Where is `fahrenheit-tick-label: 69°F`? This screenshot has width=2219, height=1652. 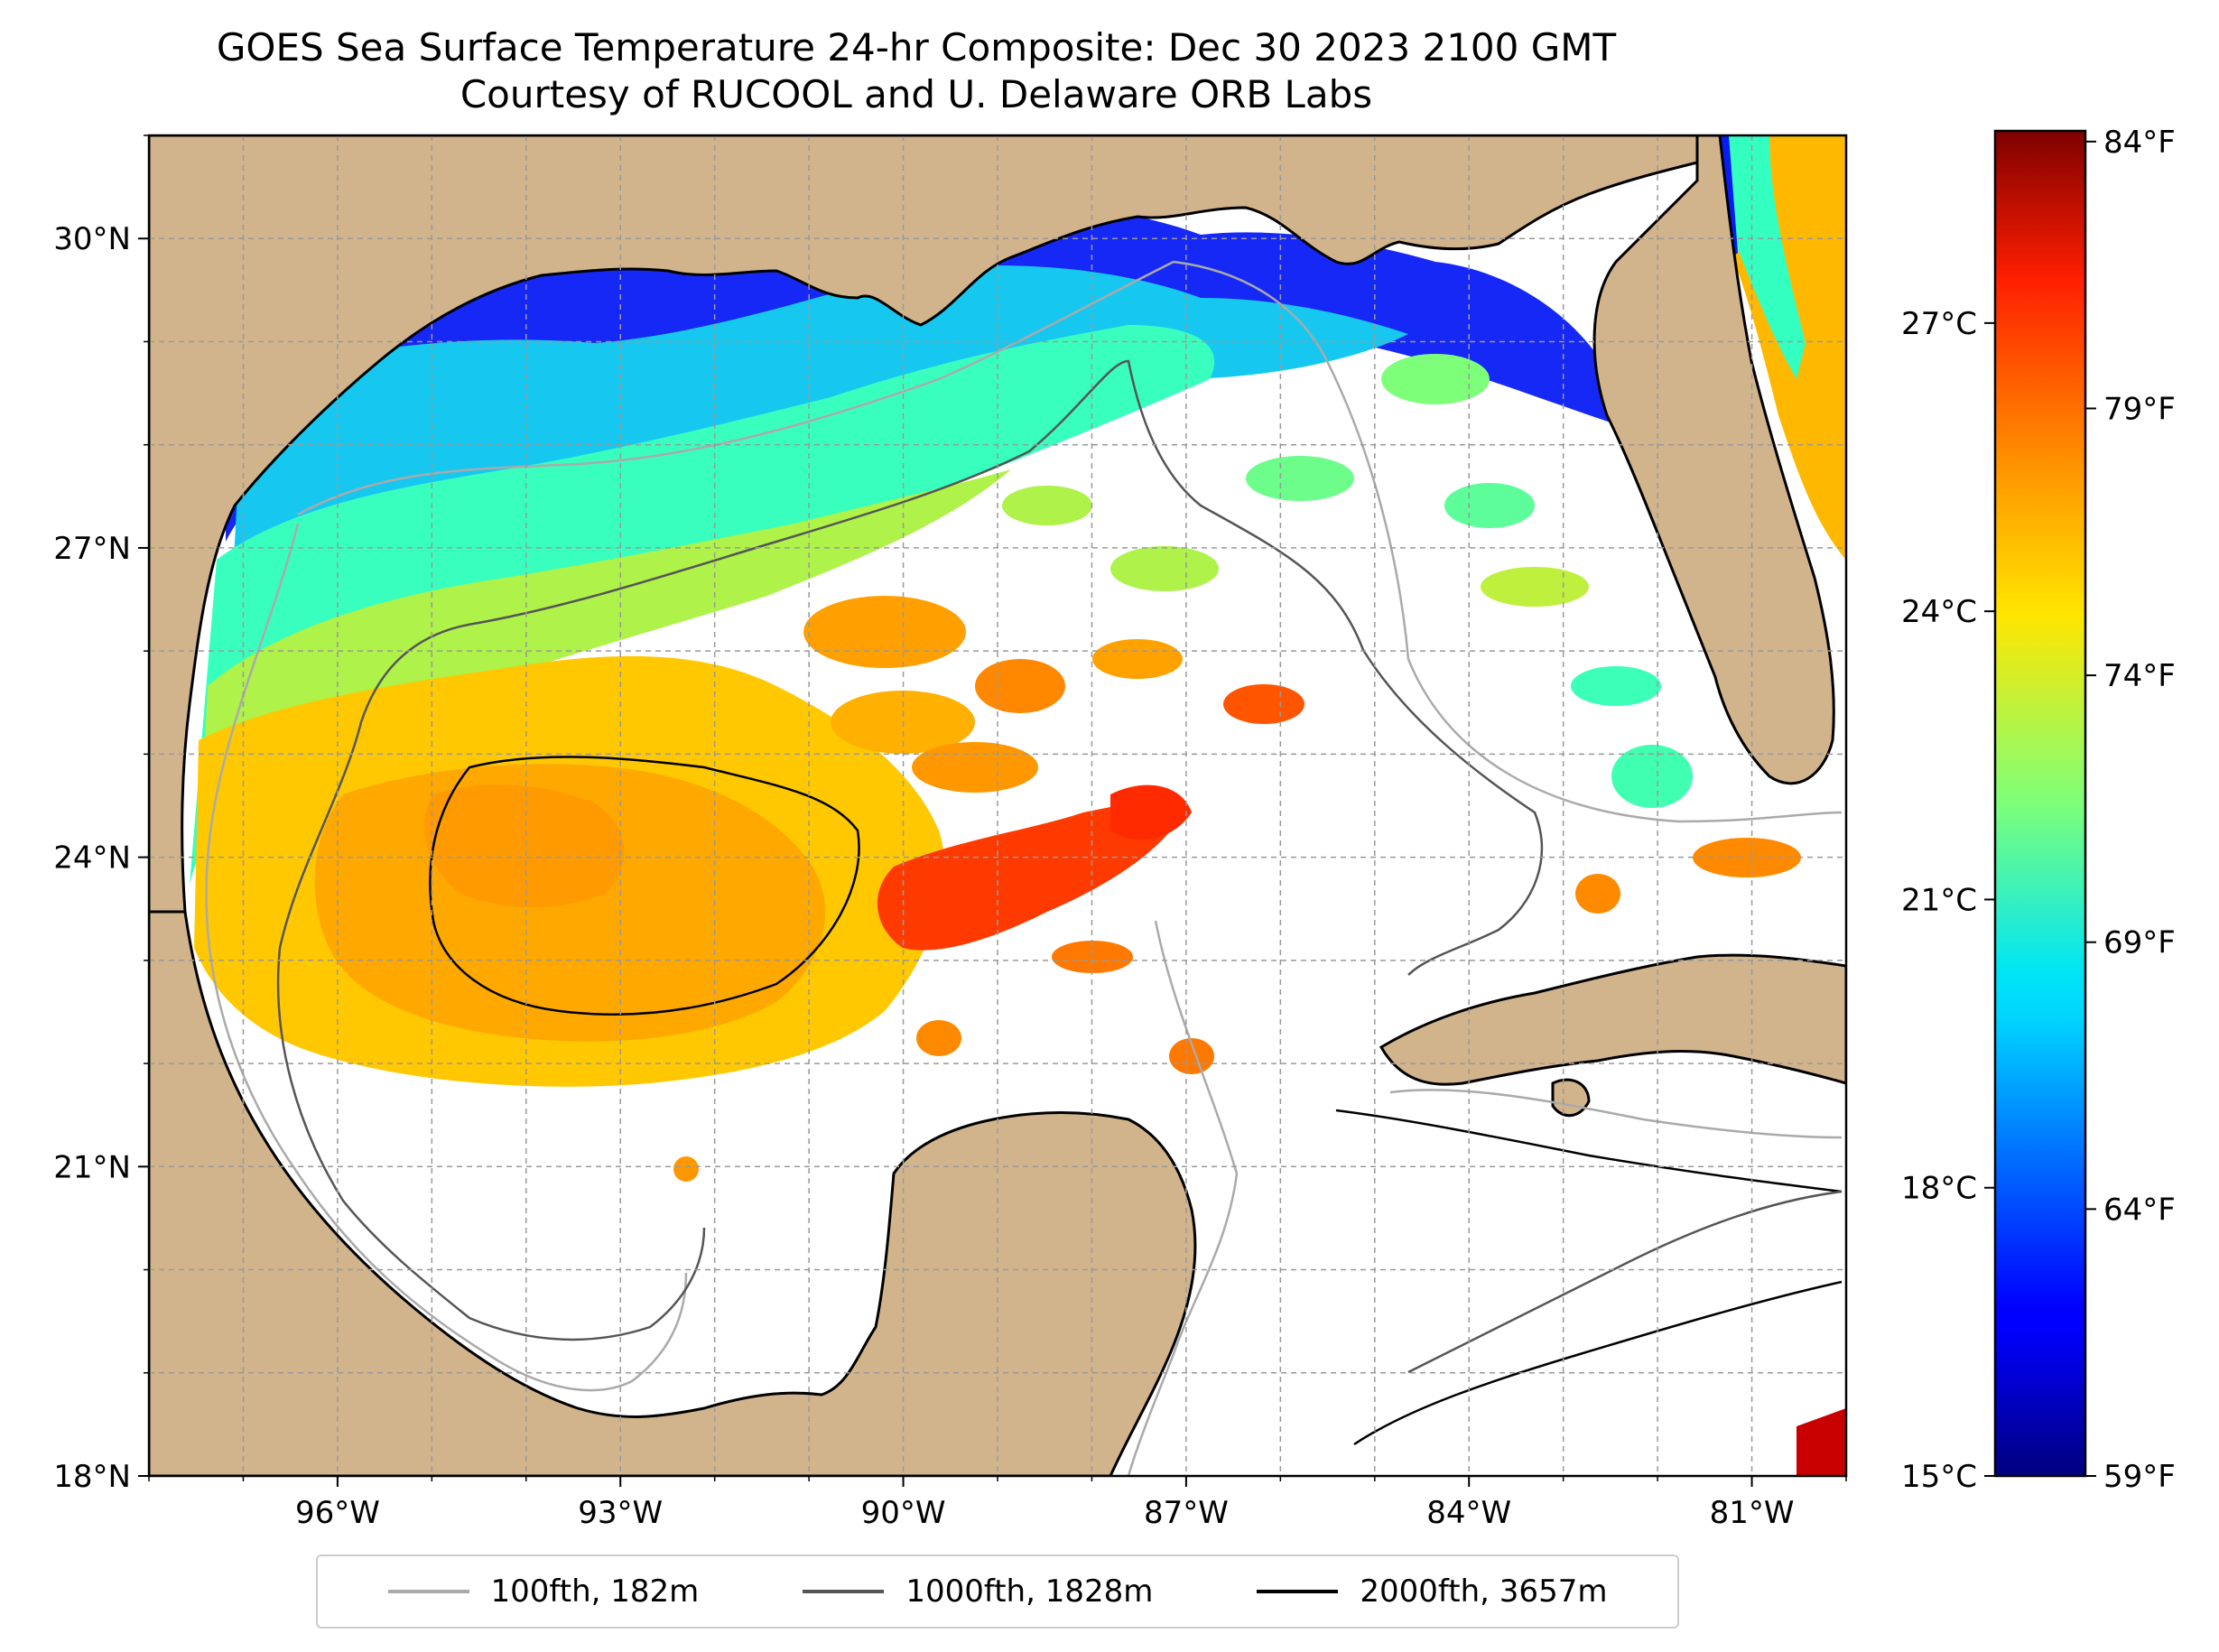
fahrenheit-tick-label: 69°F is located at coordinates (2139, 943).